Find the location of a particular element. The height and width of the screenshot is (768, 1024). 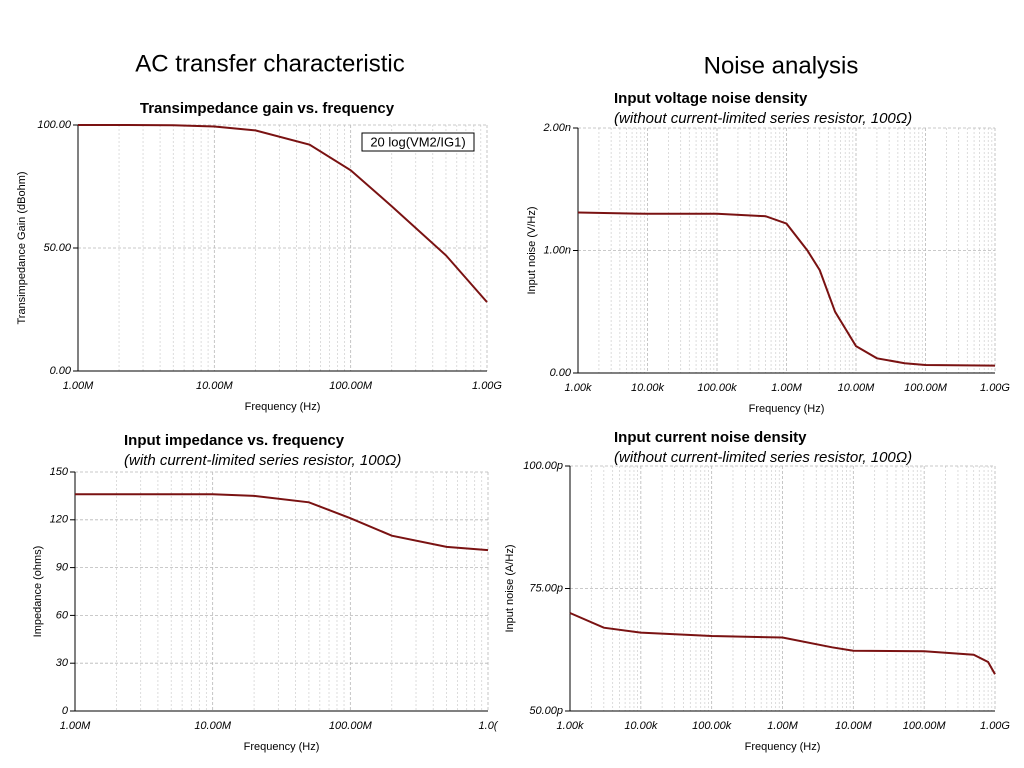

legend-box is located at coordinates (418, 142).